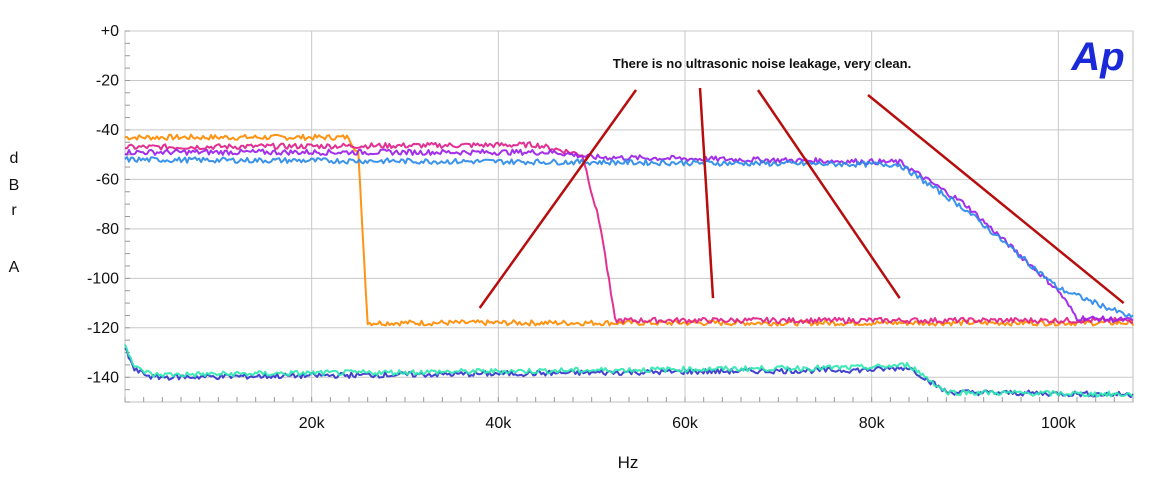 The image size is (1170, 489). I want to click on y-tick-label: -40, so click(107, 130).